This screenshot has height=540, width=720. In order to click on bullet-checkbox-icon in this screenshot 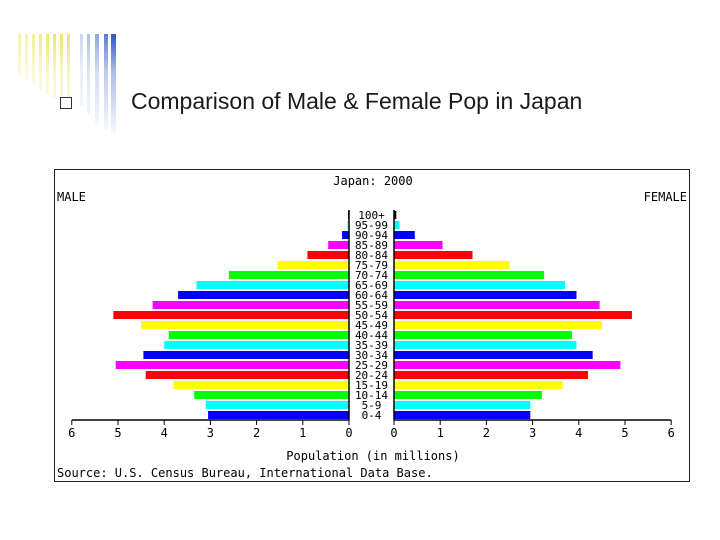, I will do `click(66, 103)`.